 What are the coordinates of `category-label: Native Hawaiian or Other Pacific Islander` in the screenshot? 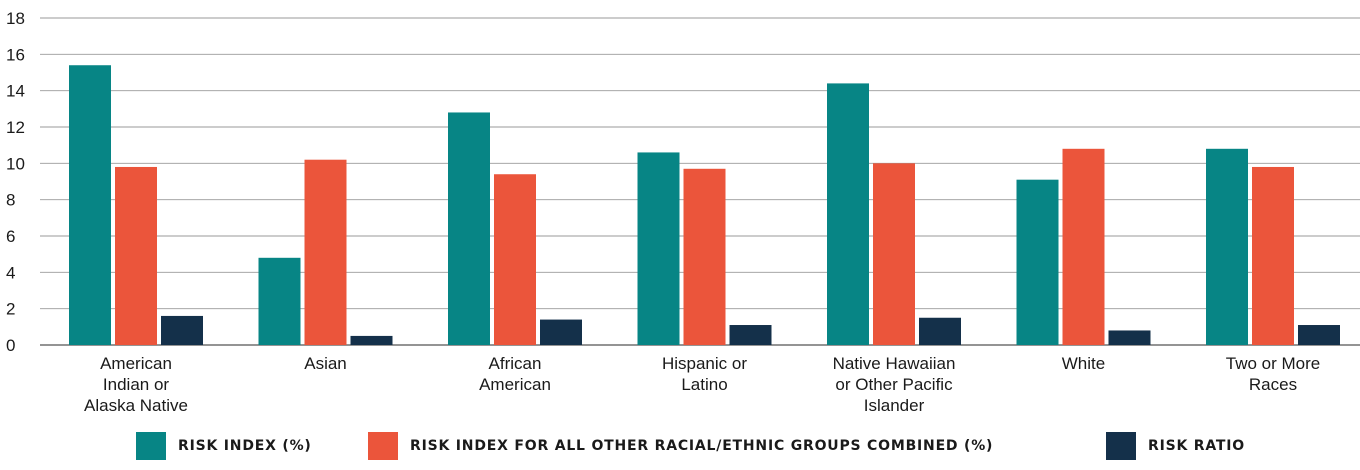 It's located at (894, 384).